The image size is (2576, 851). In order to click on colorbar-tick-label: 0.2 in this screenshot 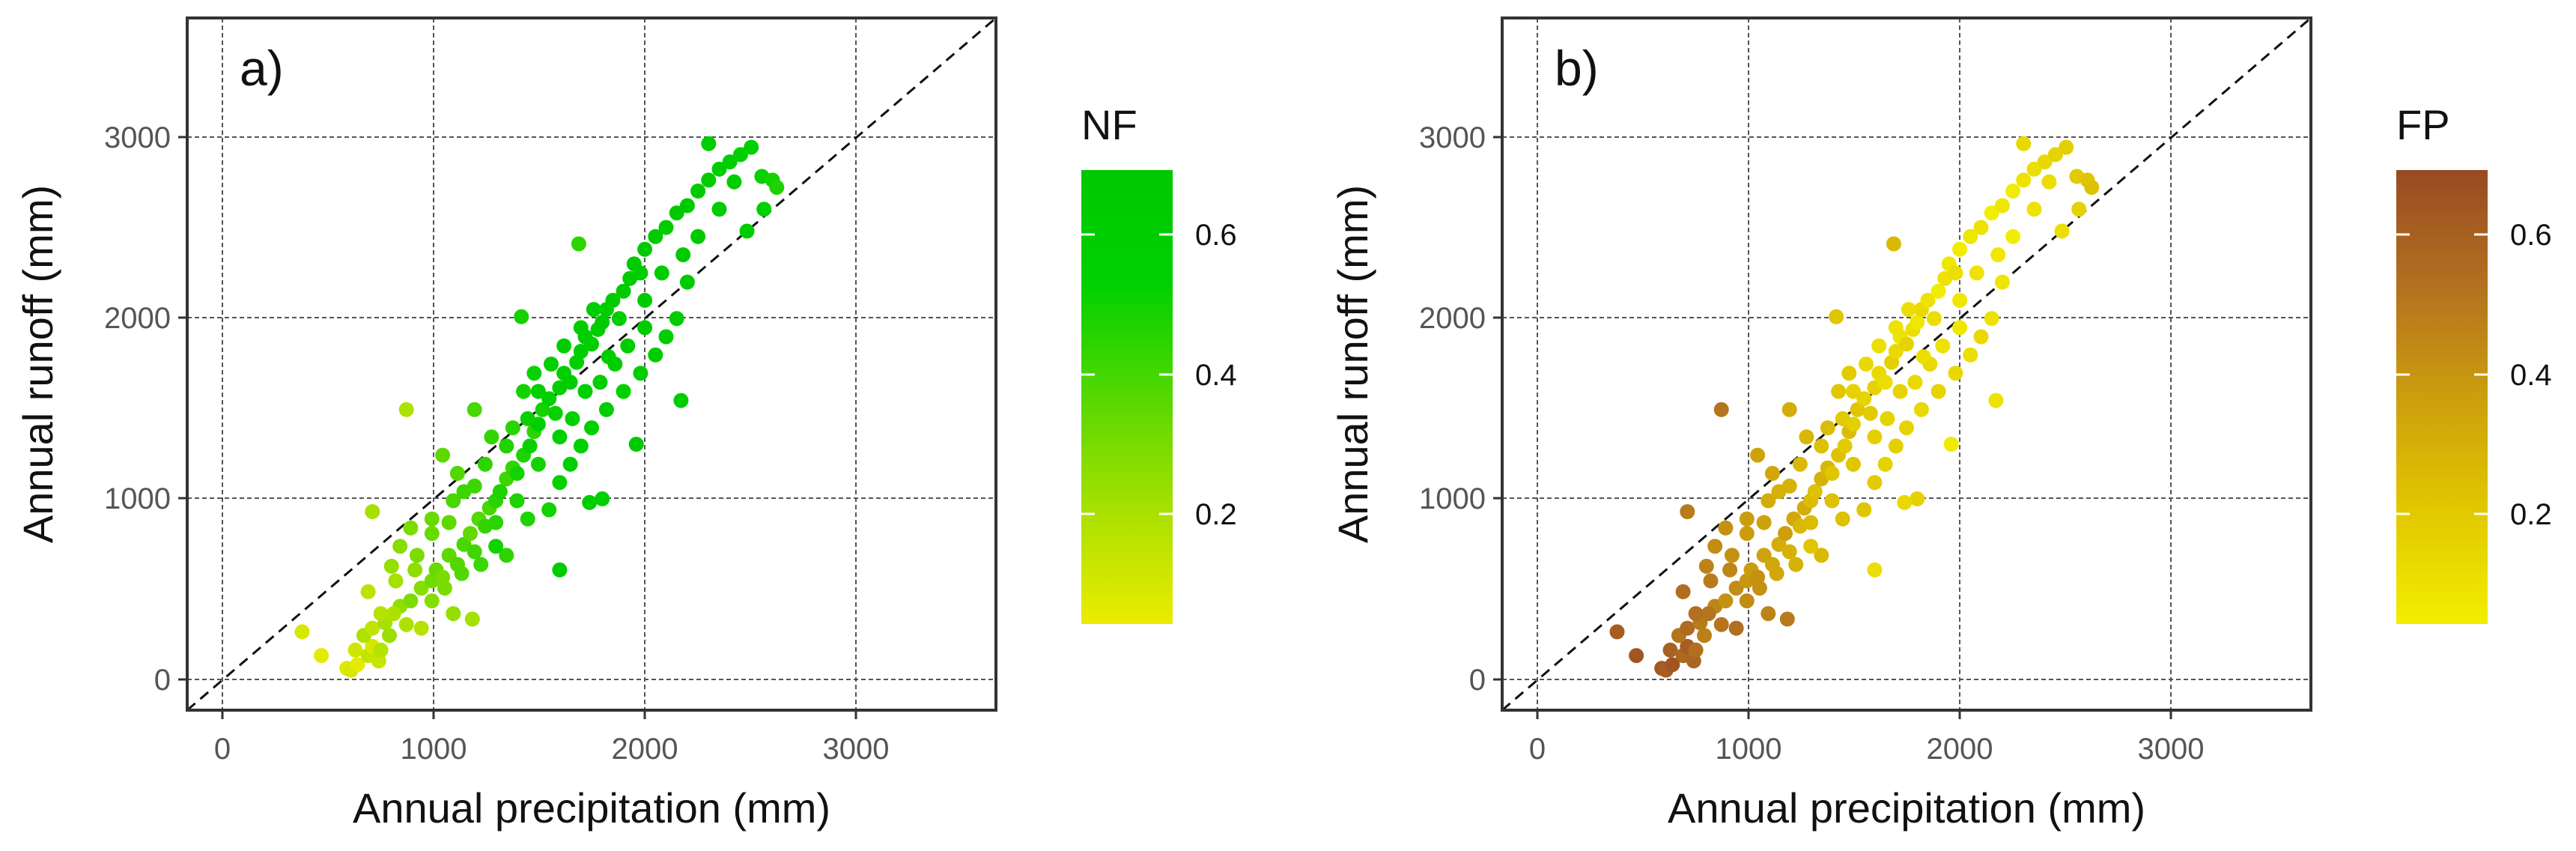, I will do `click(2531, 514)`.